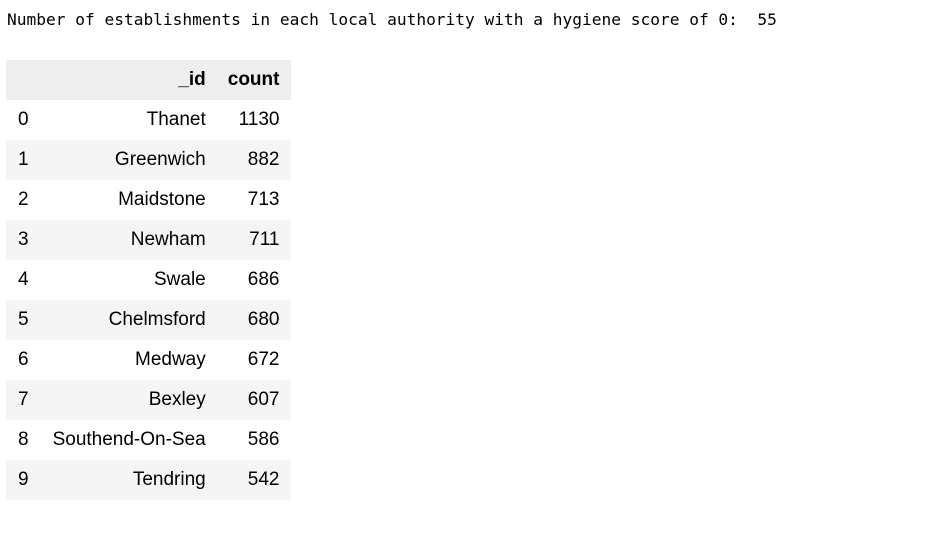 This screenshot has height=541, width=946. I want to click on cell-count: 680, so click(263, 319).